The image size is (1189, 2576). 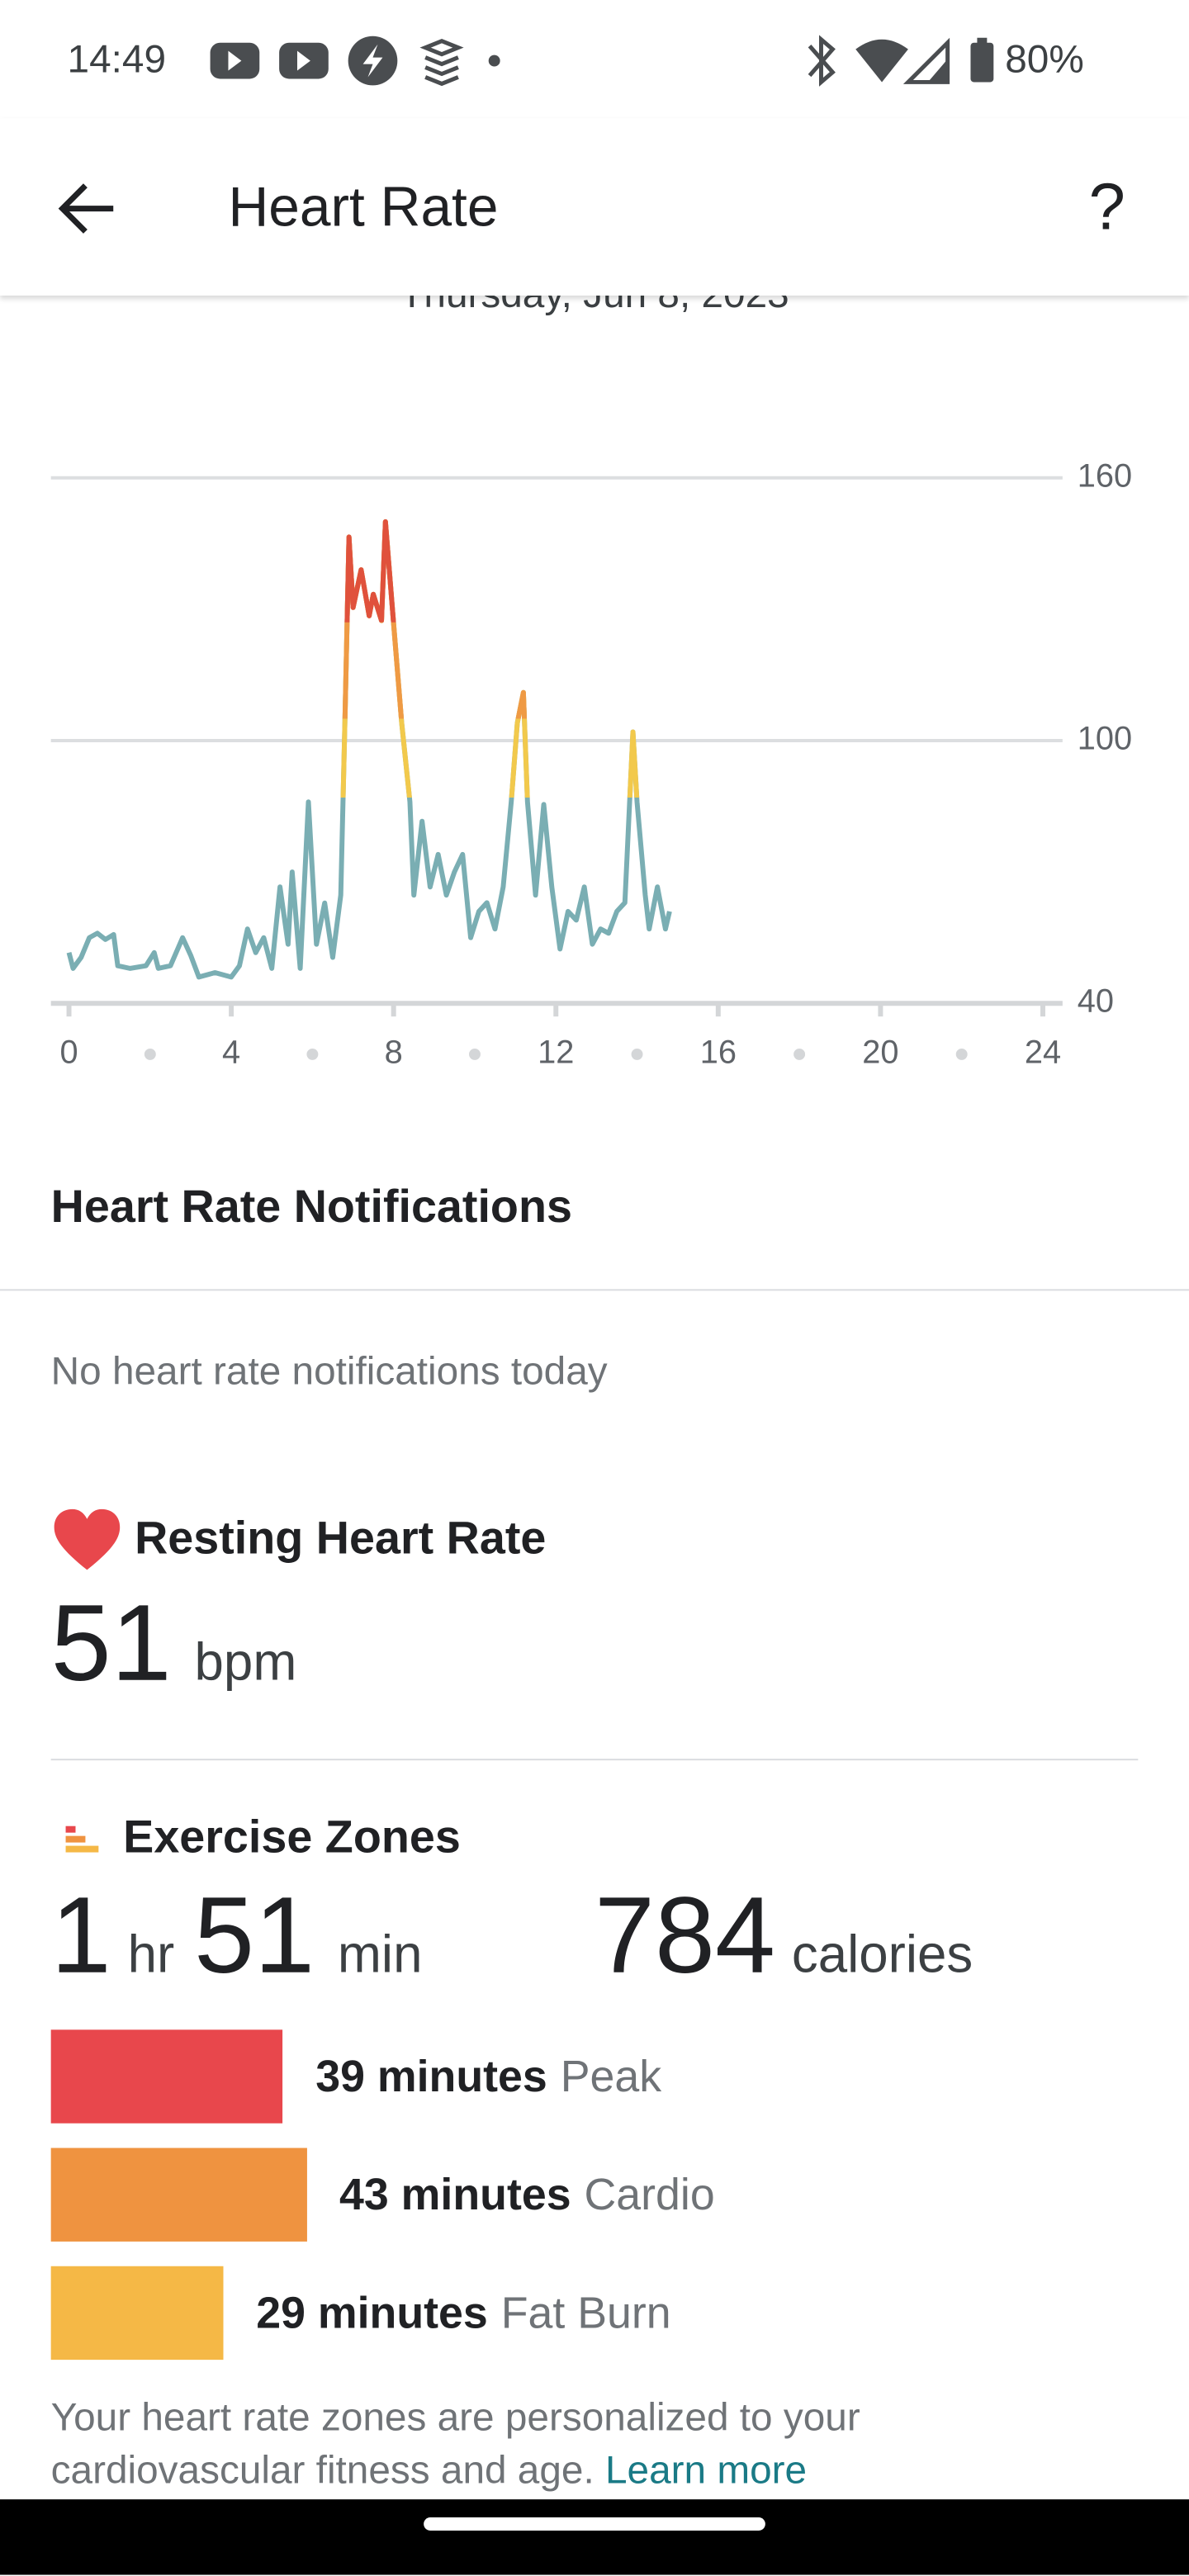 I want to click on heart-icon, so click(x=87, y=1539).